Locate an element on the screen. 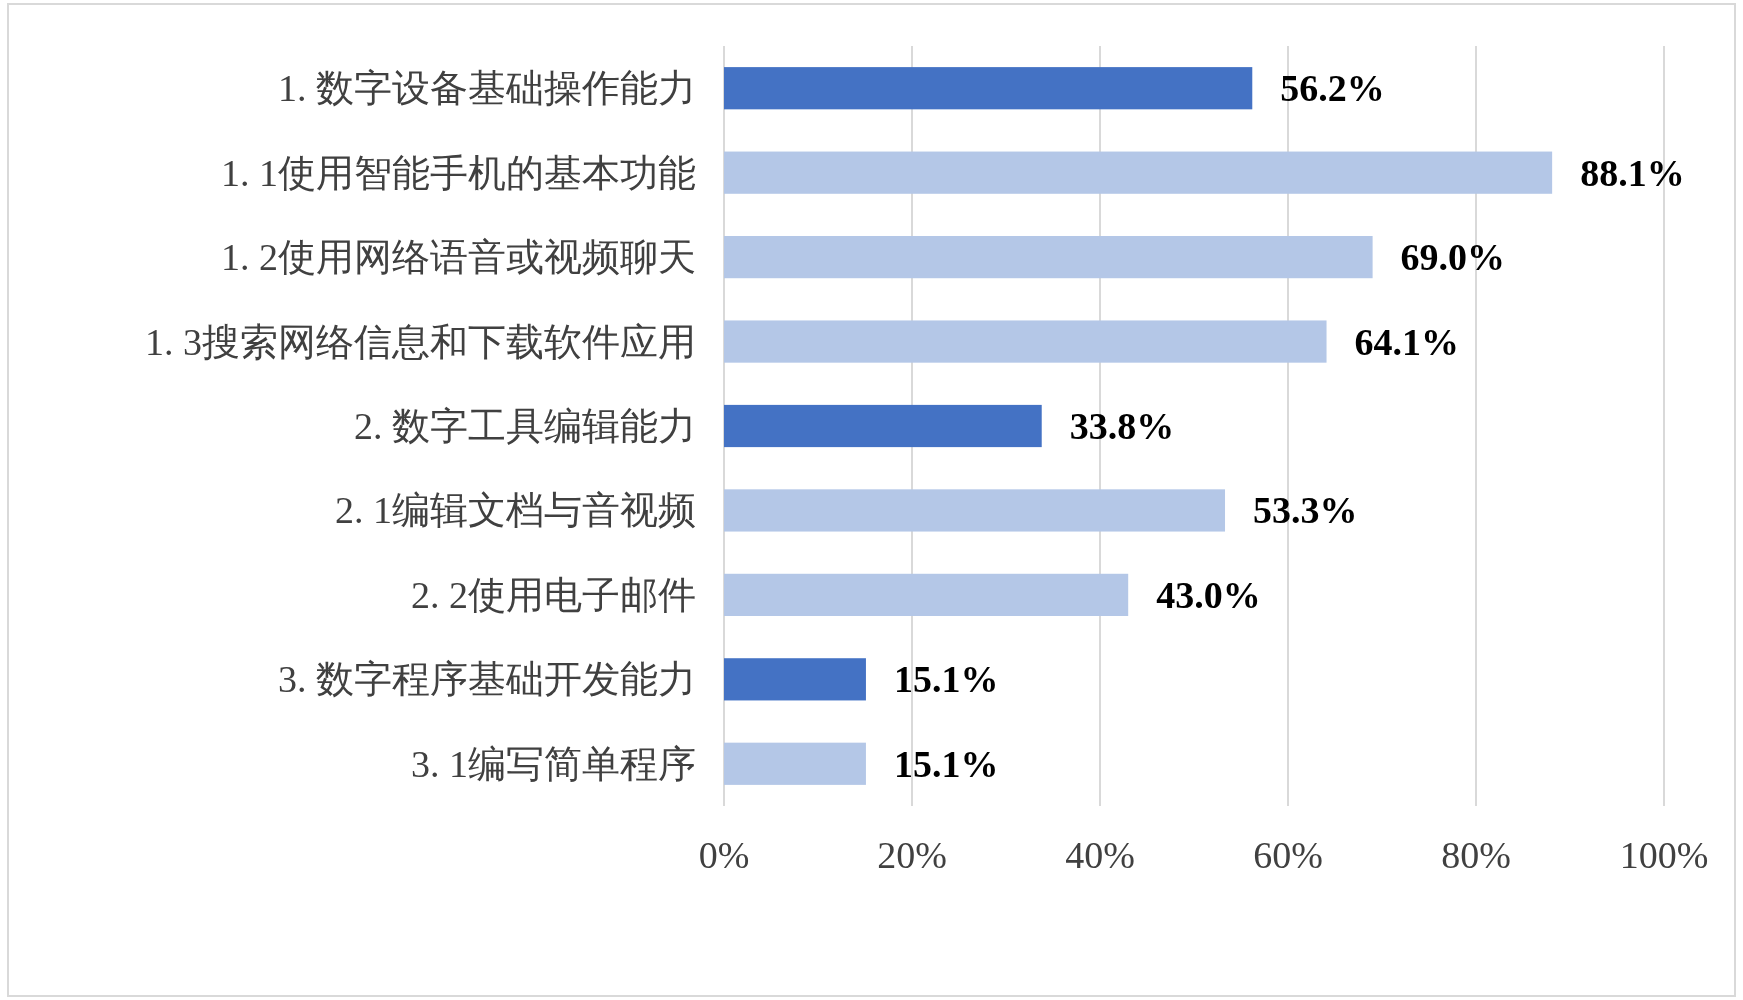  x-tick-label: 0% is located at coordinates (724, 855).